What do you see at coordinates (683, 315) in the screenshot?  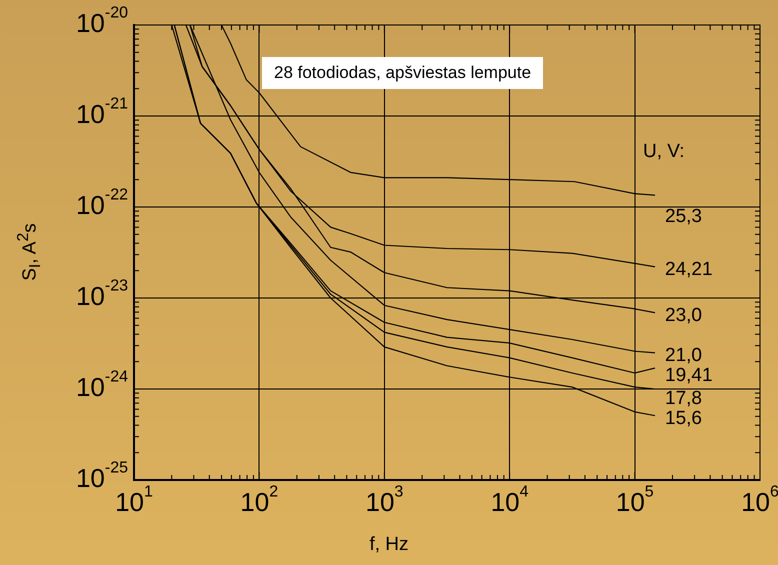 I see `series-label: 23,0` at bounding box center [683, 315].